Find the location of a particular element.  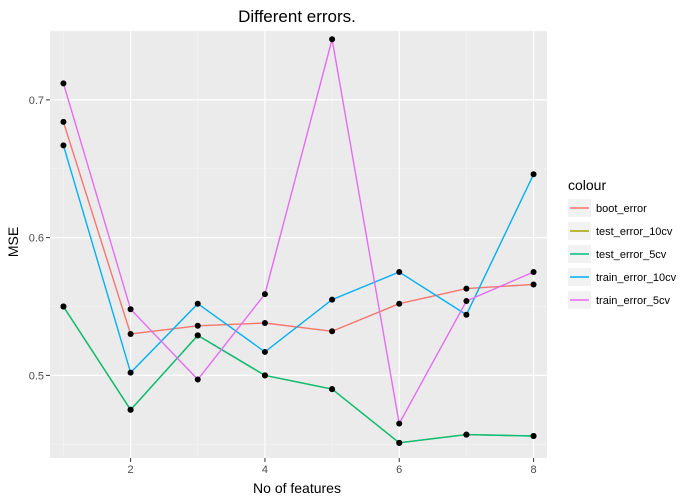

legend-label: train_error_10cv is located at coordinates (636, 278).